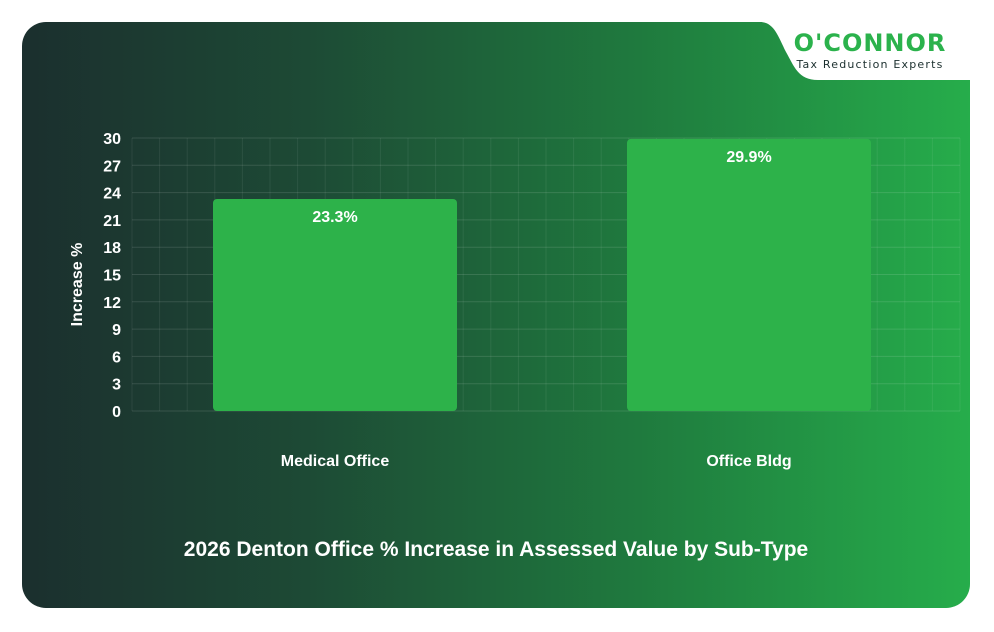  What do you see at coordinates (112, 221) in the screenshot?
I see `y-tick-label: 21` at bounding box center [112, 221].